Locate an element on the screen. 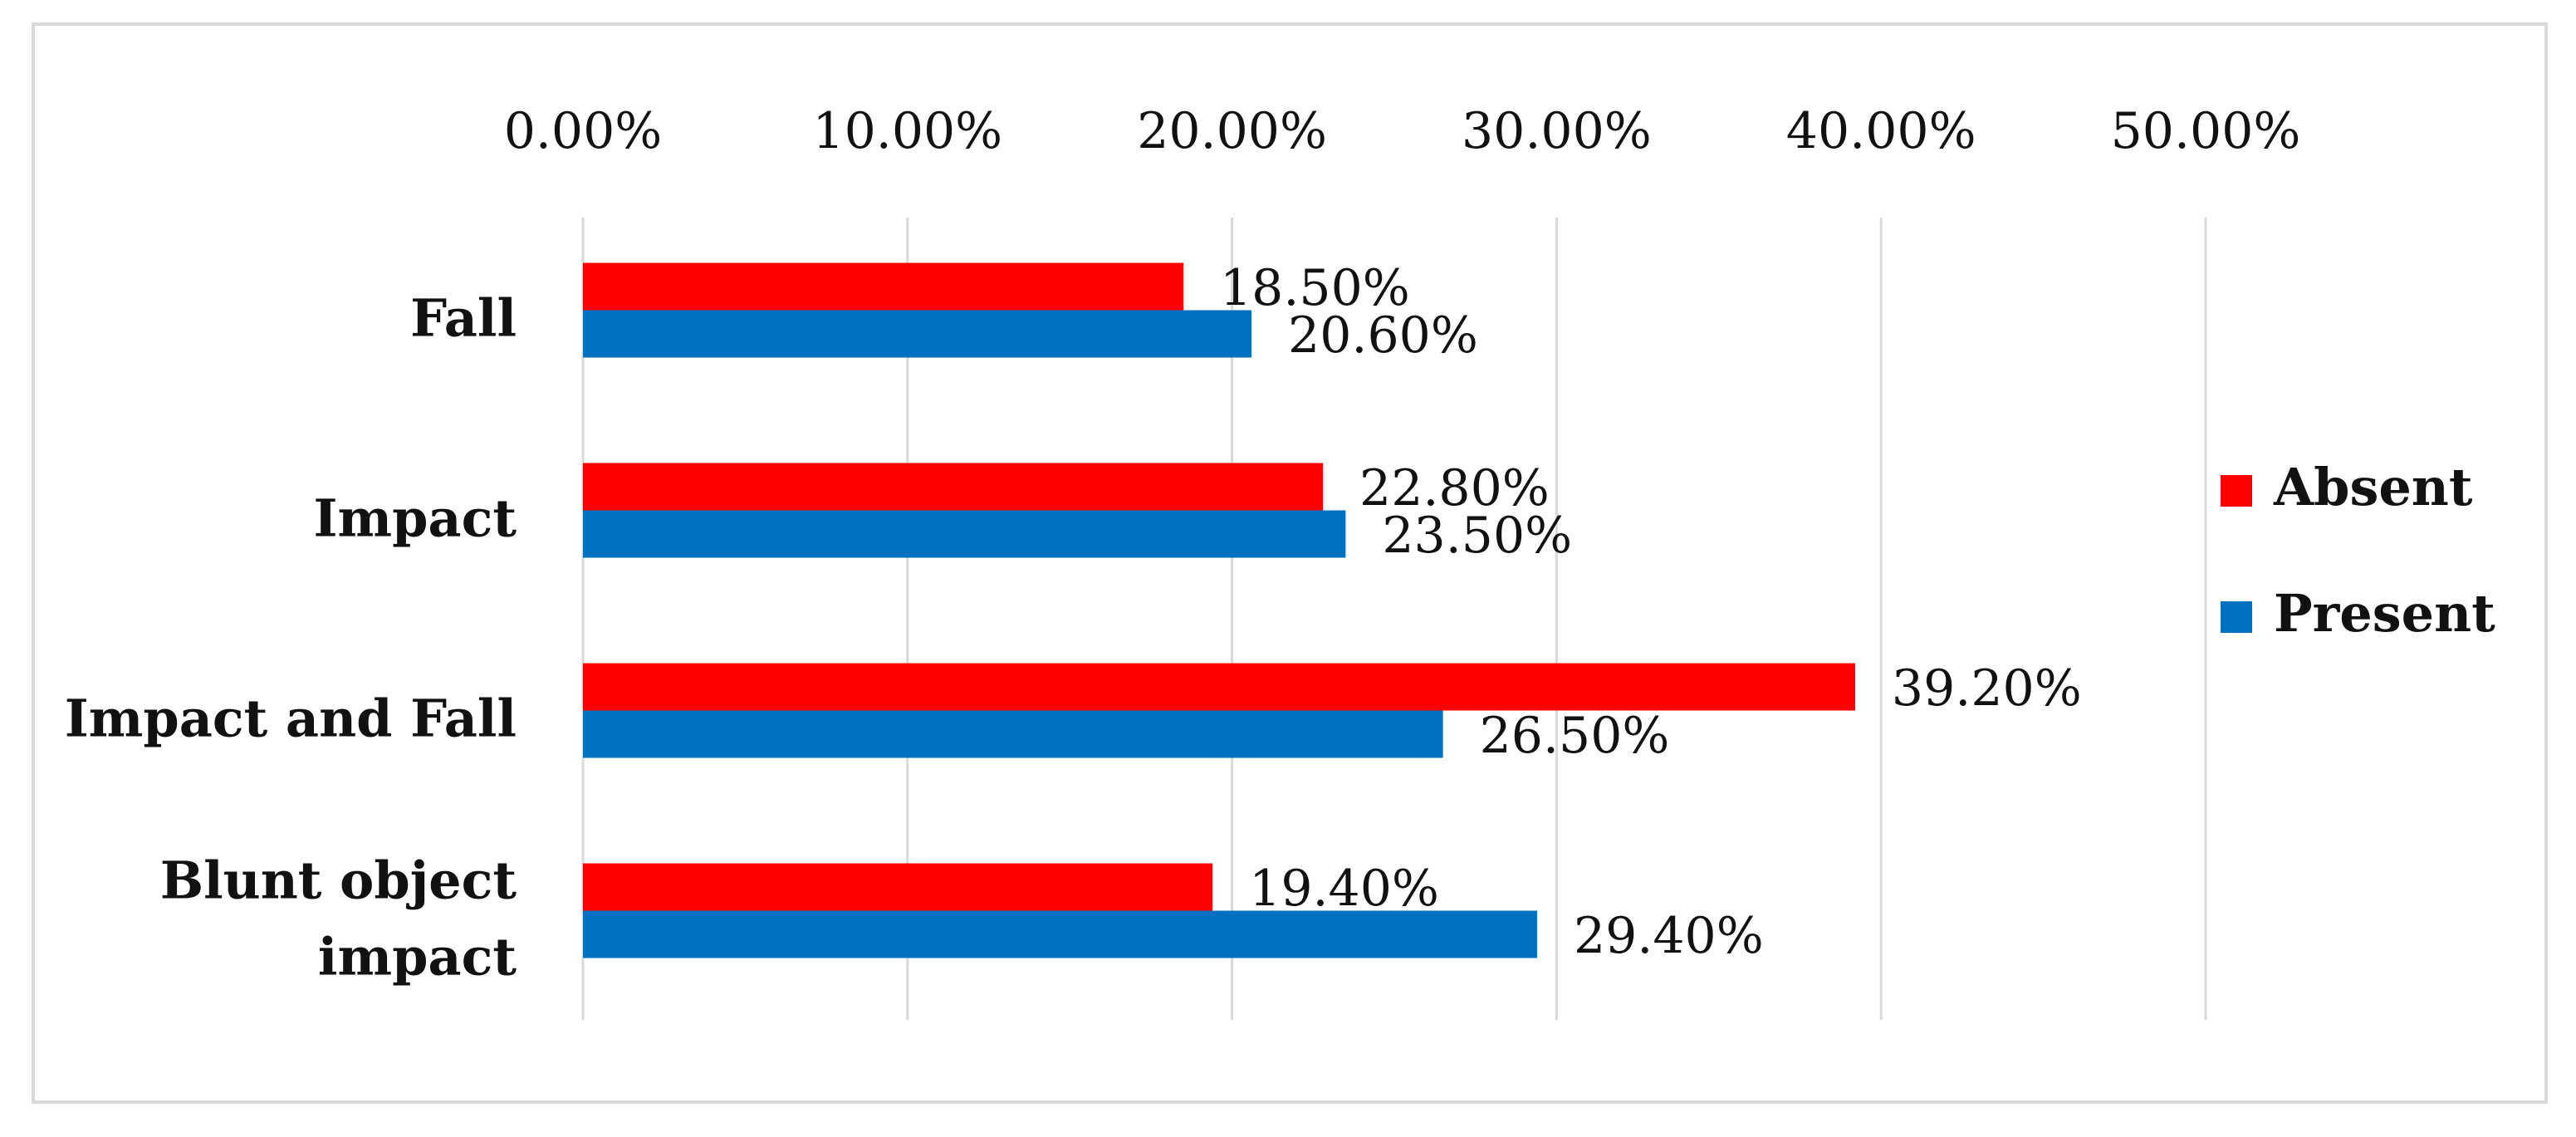 This screenshot has width=2576, height=1137. x-axis-ticks: 0.00% 10.00% 20.00% 30.00% 40.00% 50.00% is located at coordinates (1403, 131).